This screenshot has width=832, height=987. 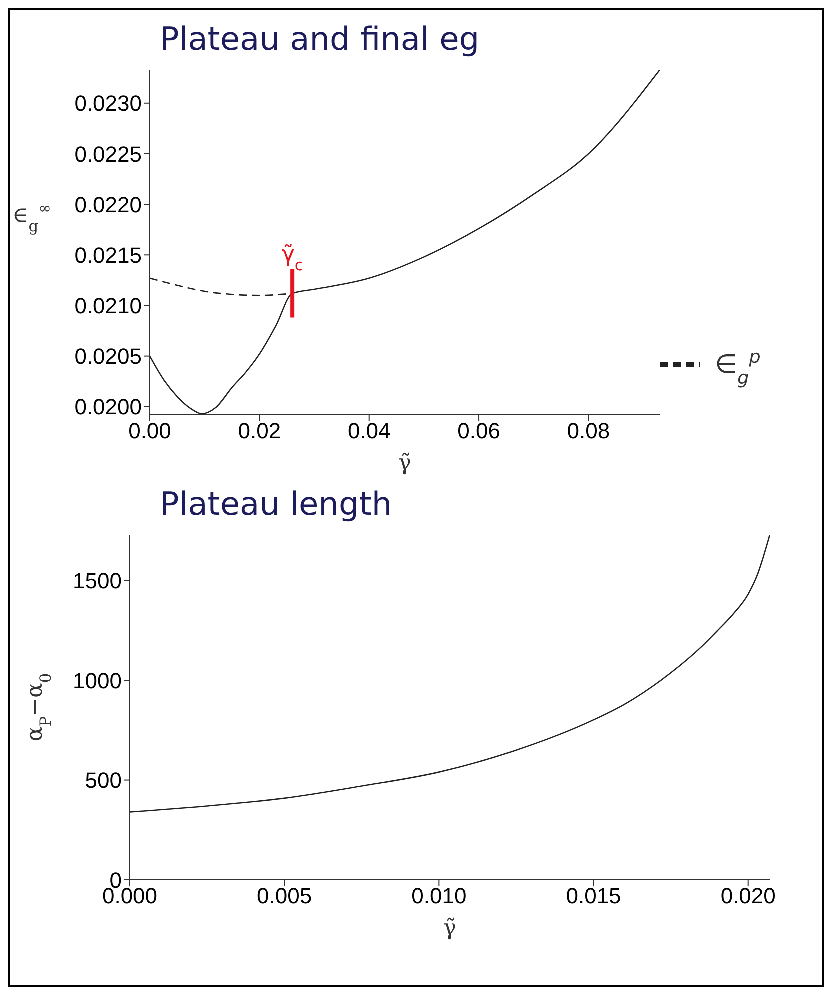 What do you see at coordinates (284, 896) in the screenshot?
I see `x-tick-label: 0.005` at bounding box center [284, 896].